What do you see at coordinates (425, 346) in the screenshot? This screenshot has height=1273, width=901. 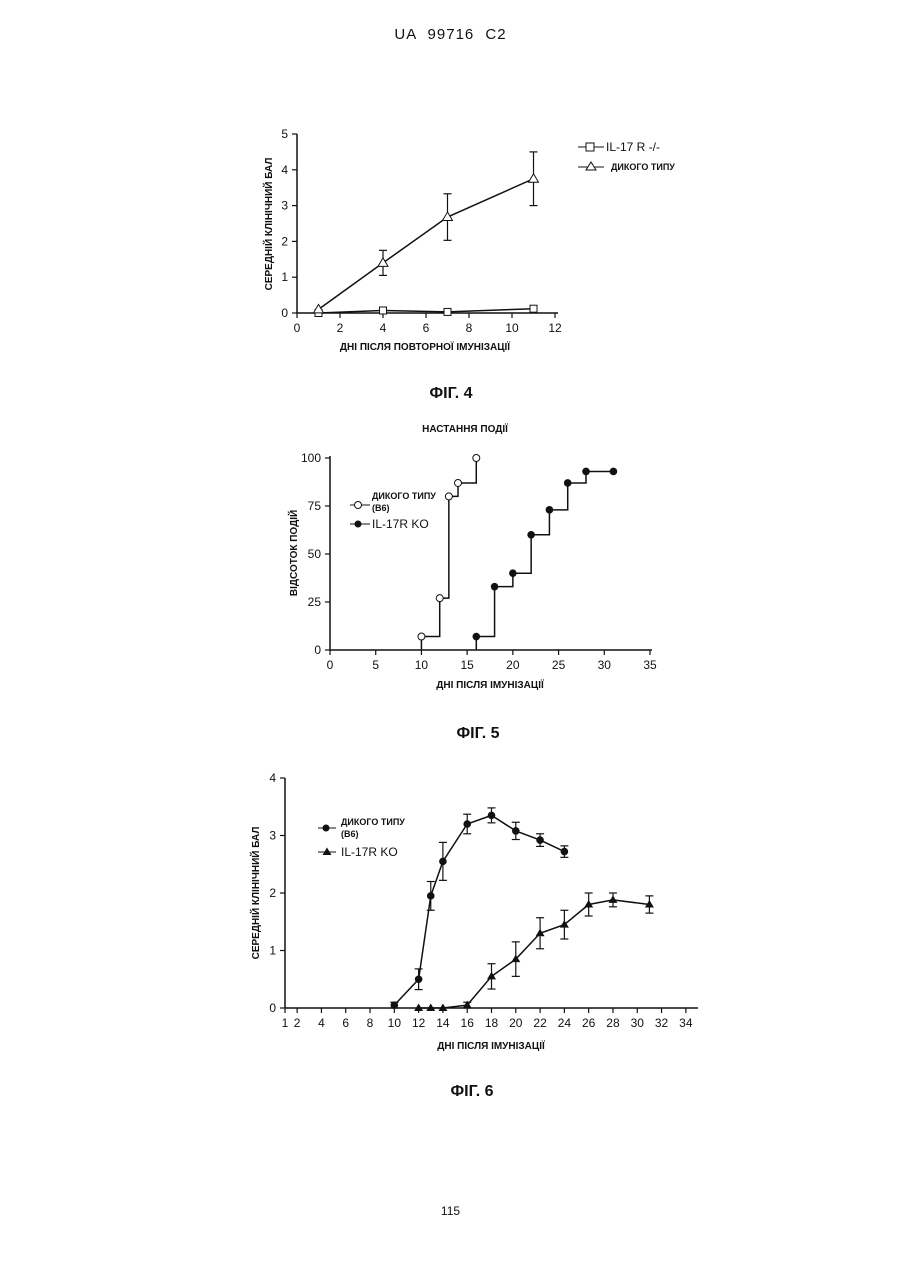 I see `fig4-x-axis-label: ДНІ ПІСЛЯ ПОВТОРНОЇ ІМУНІЗАЦІЇ` at bounding box center [425, 346].